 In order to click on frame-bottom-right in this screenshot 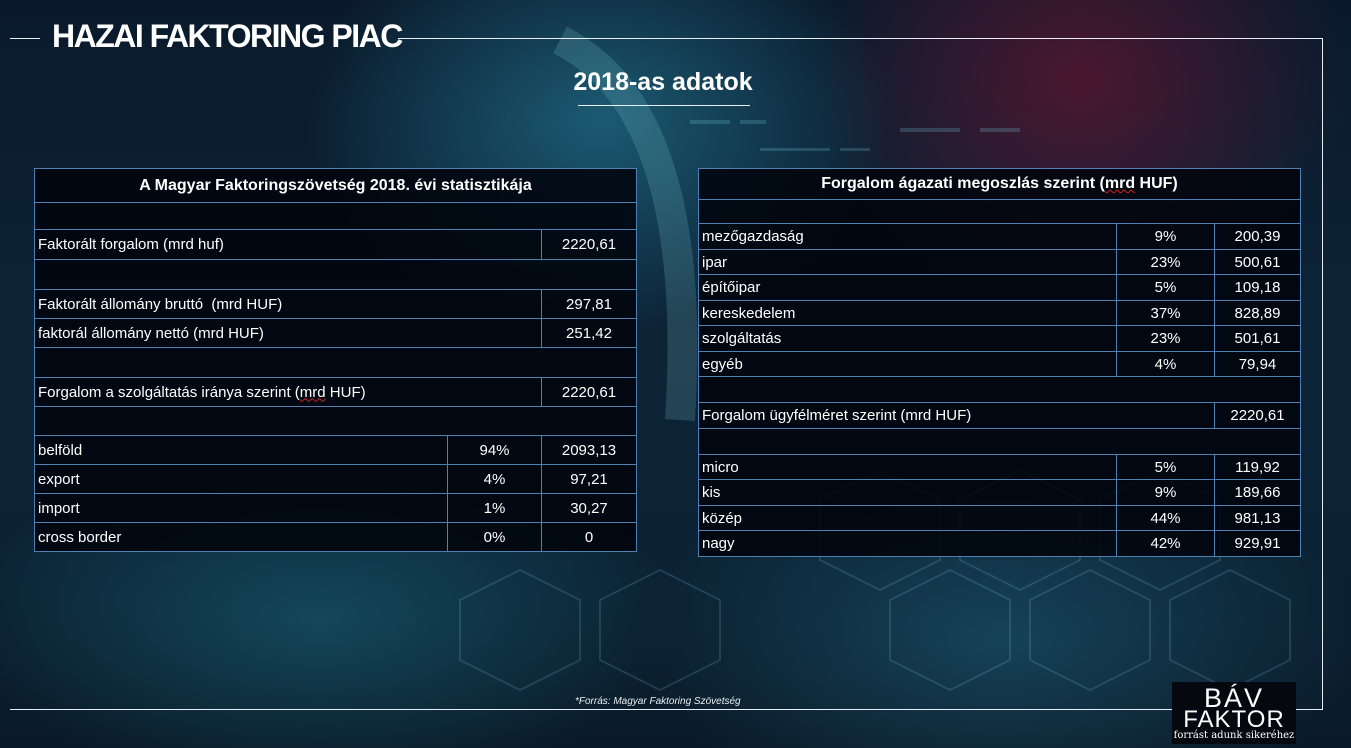, I will do `click(1309, 709)`.